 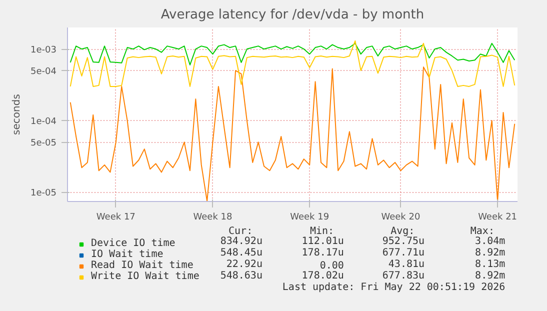 I want to click on y-tick-label: 1e-03, so click(x=43, y=51).